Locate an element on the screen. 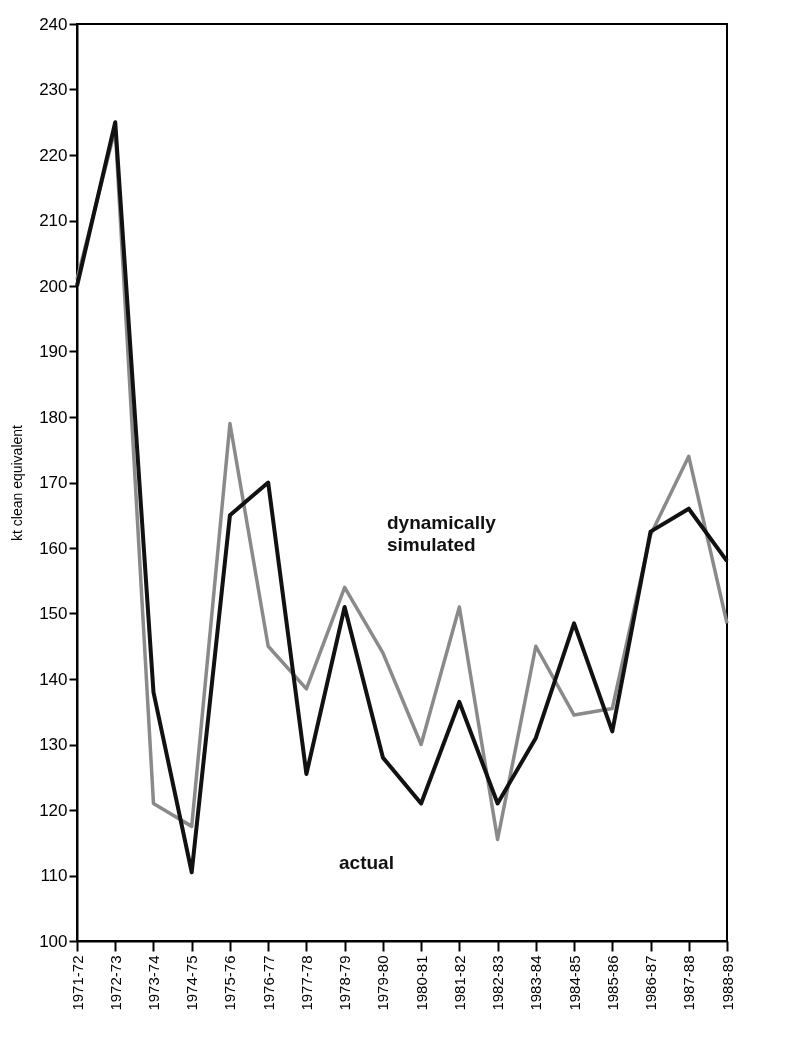 The height and width of the screenshot is (1050, 793). x-tick-label: 1978-79 is located at coordinates (345, 983).